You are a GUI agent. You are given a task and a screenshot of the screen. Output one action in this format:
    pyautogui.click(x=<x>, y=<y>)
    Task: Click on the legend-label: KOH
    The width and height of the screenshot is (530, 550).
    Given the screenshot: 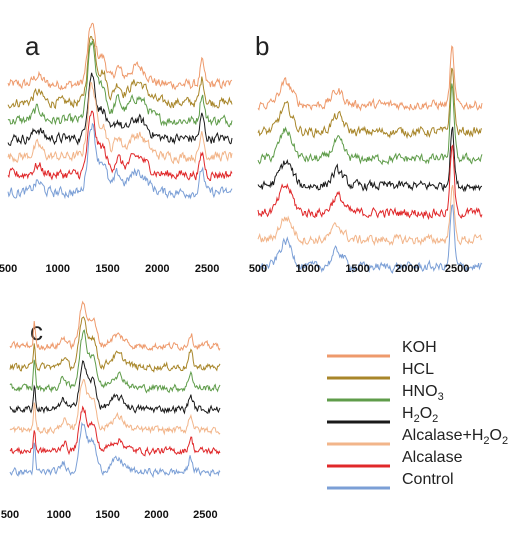 What is the action you would take?
    pyautogui.click(x=419, y=347)
    